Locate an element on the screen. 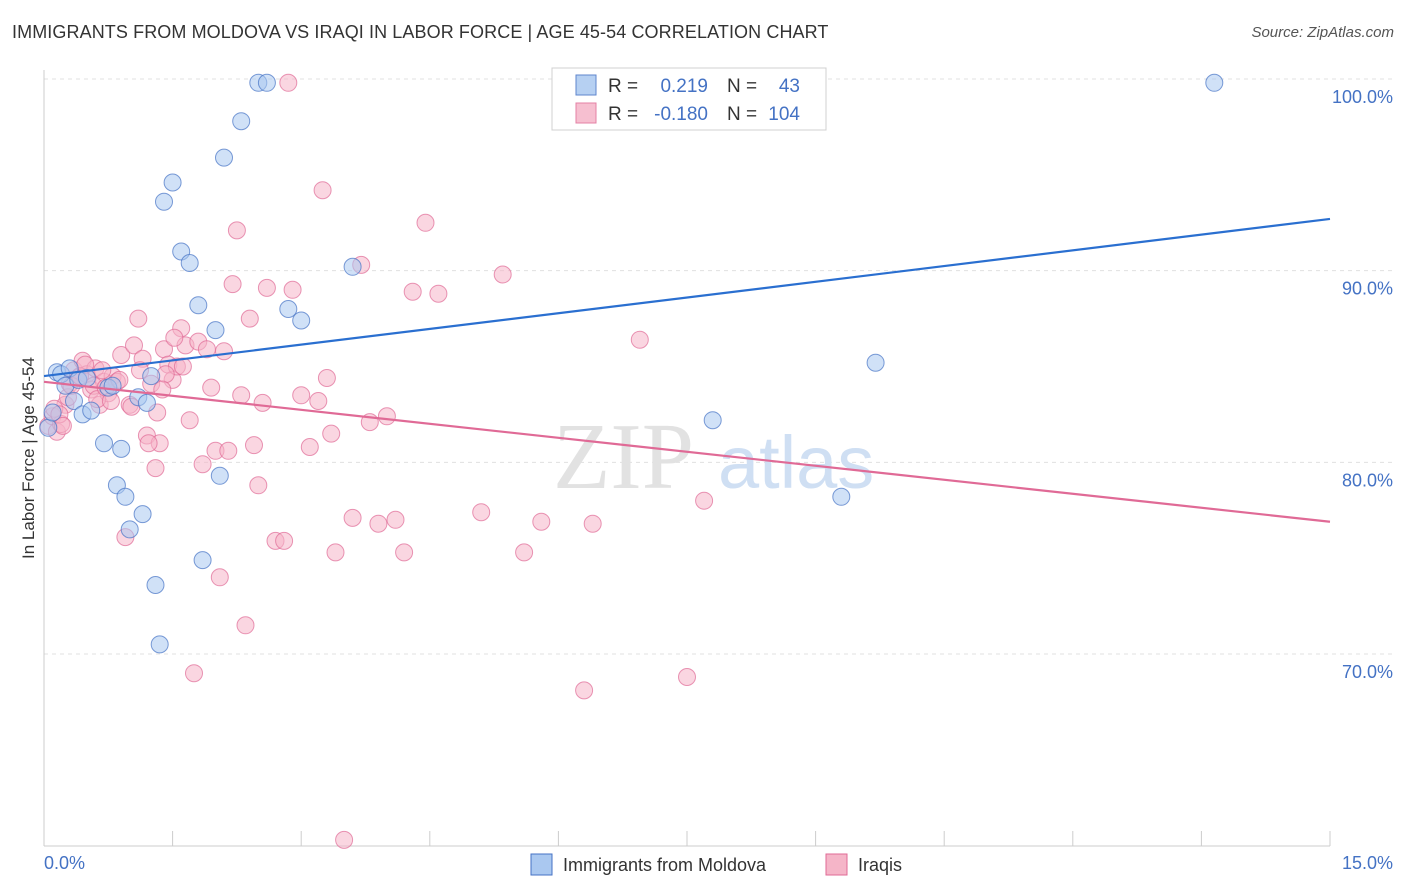 The image size is (1406, 892). legend-n-value-2: 104 is located at coordinates (784, 114).